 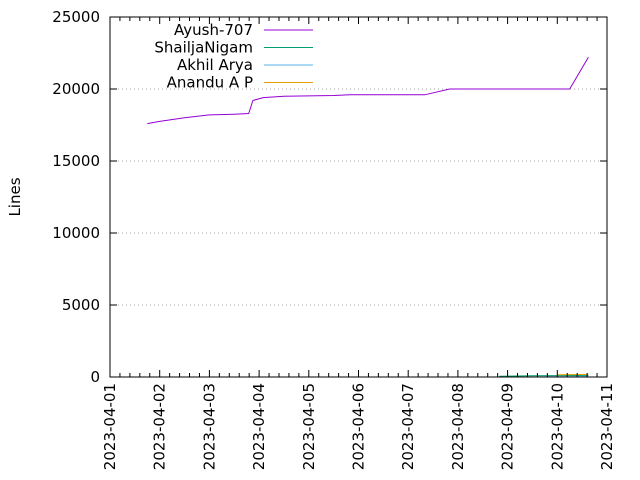 What do you see at coordinates (508, 426) in the screenshot?
I see `x-tick-label: 2023-04-09` at bounding box center [508, 426].